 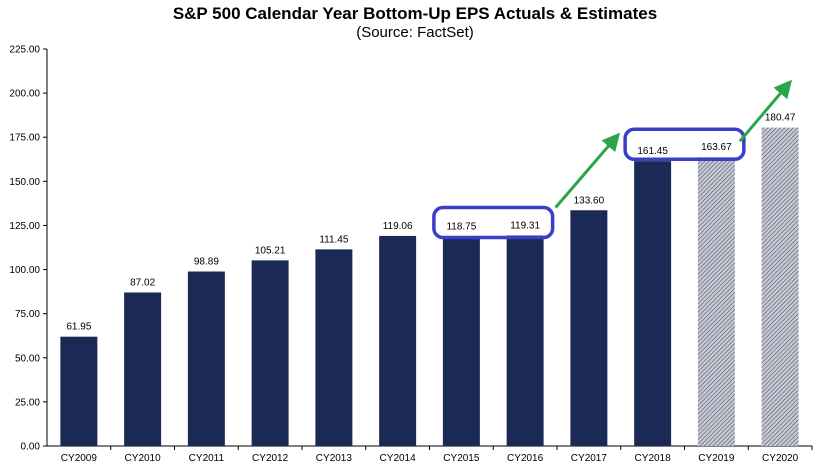 I want to click on annotation-overlays, so click(x=612, y=159).